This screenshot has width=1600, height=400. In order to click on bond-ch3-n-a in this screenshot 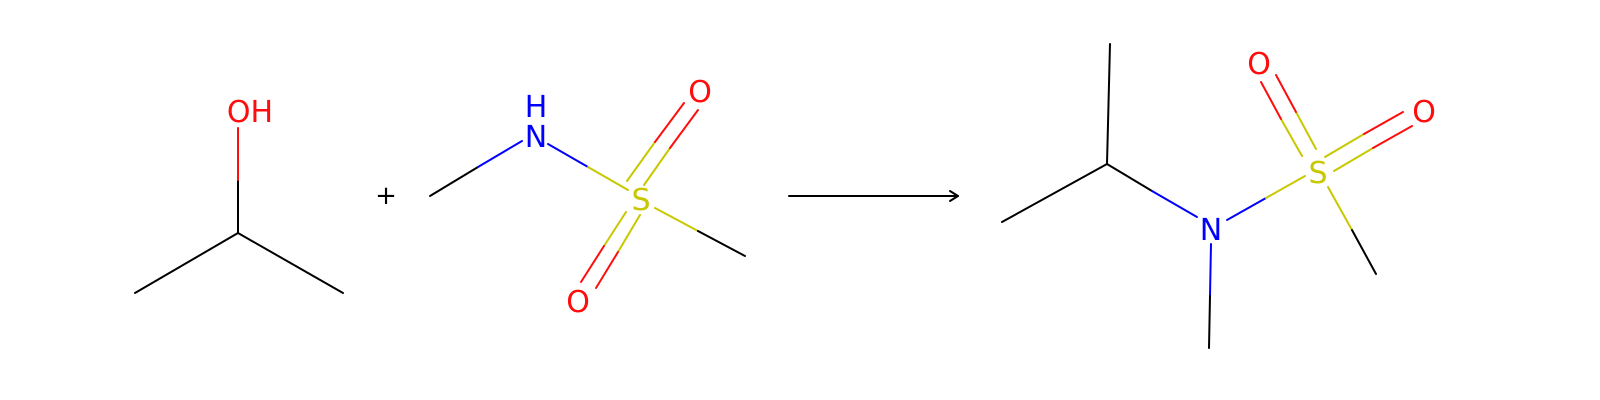, I will do `click(454, 181)`.